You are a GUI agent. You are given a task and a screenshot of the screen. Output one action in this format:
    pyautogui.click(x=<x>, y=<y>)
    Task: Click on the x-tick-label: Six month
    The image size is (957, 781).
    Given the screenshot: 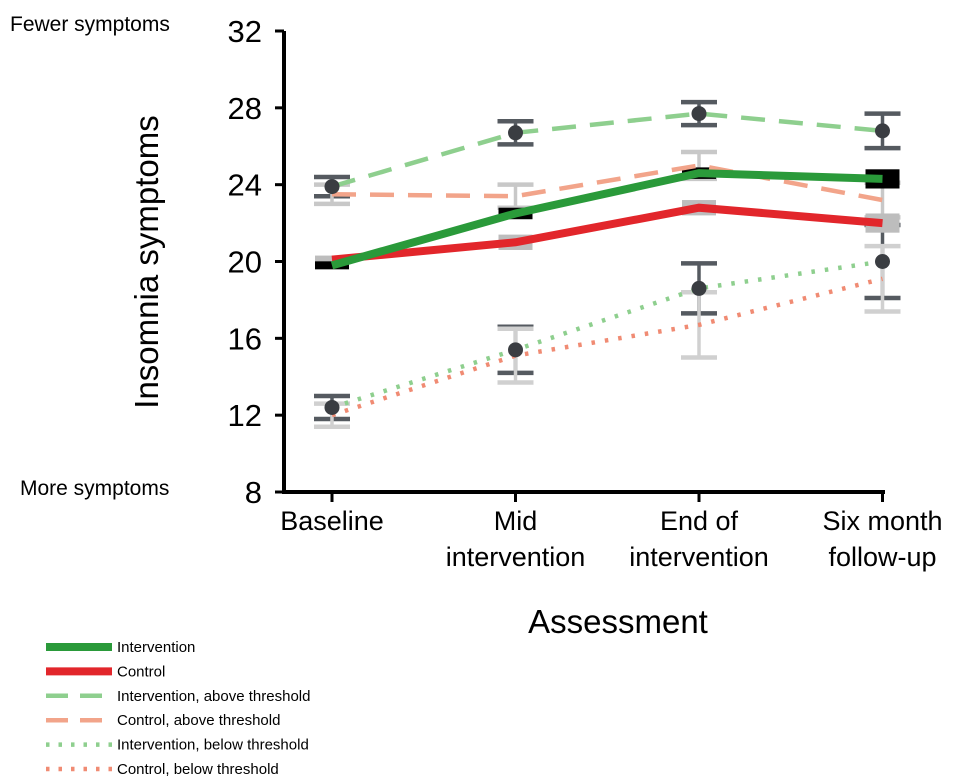 What is the action you would take?
    pyautogui.click(x=882, y=521)
    